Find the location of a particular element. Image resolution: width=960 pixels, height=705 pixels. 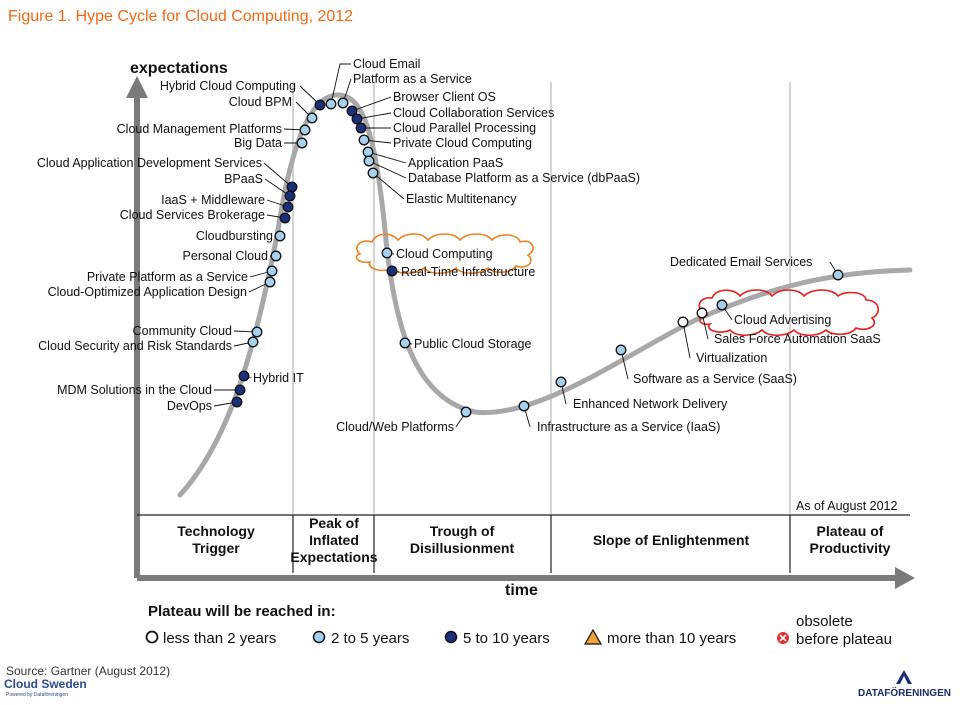

label-application-paas: Application PaaS is located at coordinates (455, 163).